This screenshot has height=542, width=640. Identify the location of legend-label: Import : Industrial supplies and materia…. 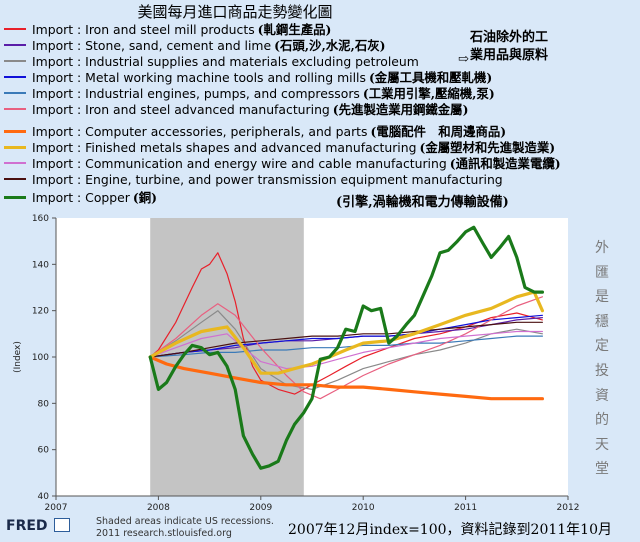
(225, 61).